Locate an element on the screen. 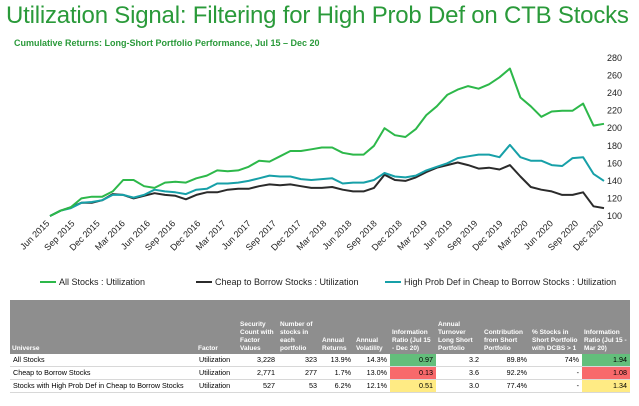 This screenshot has width=639, height=406. legend-label: Cheap to Borrow Stocks : Utilization is located at coordinates (287, 282).